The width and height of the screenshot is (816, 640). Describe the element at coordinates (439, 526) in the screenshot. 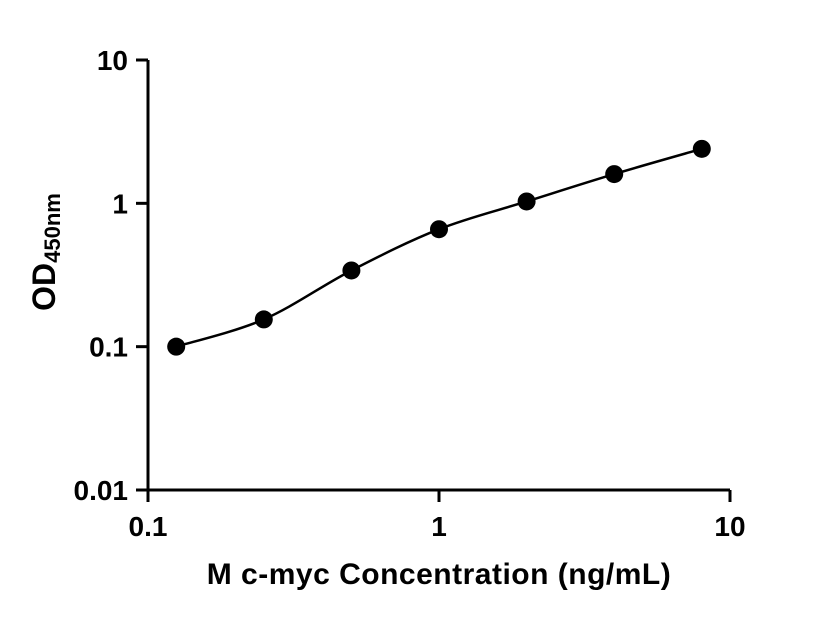

I see `x-tick-label: 1` at that location.